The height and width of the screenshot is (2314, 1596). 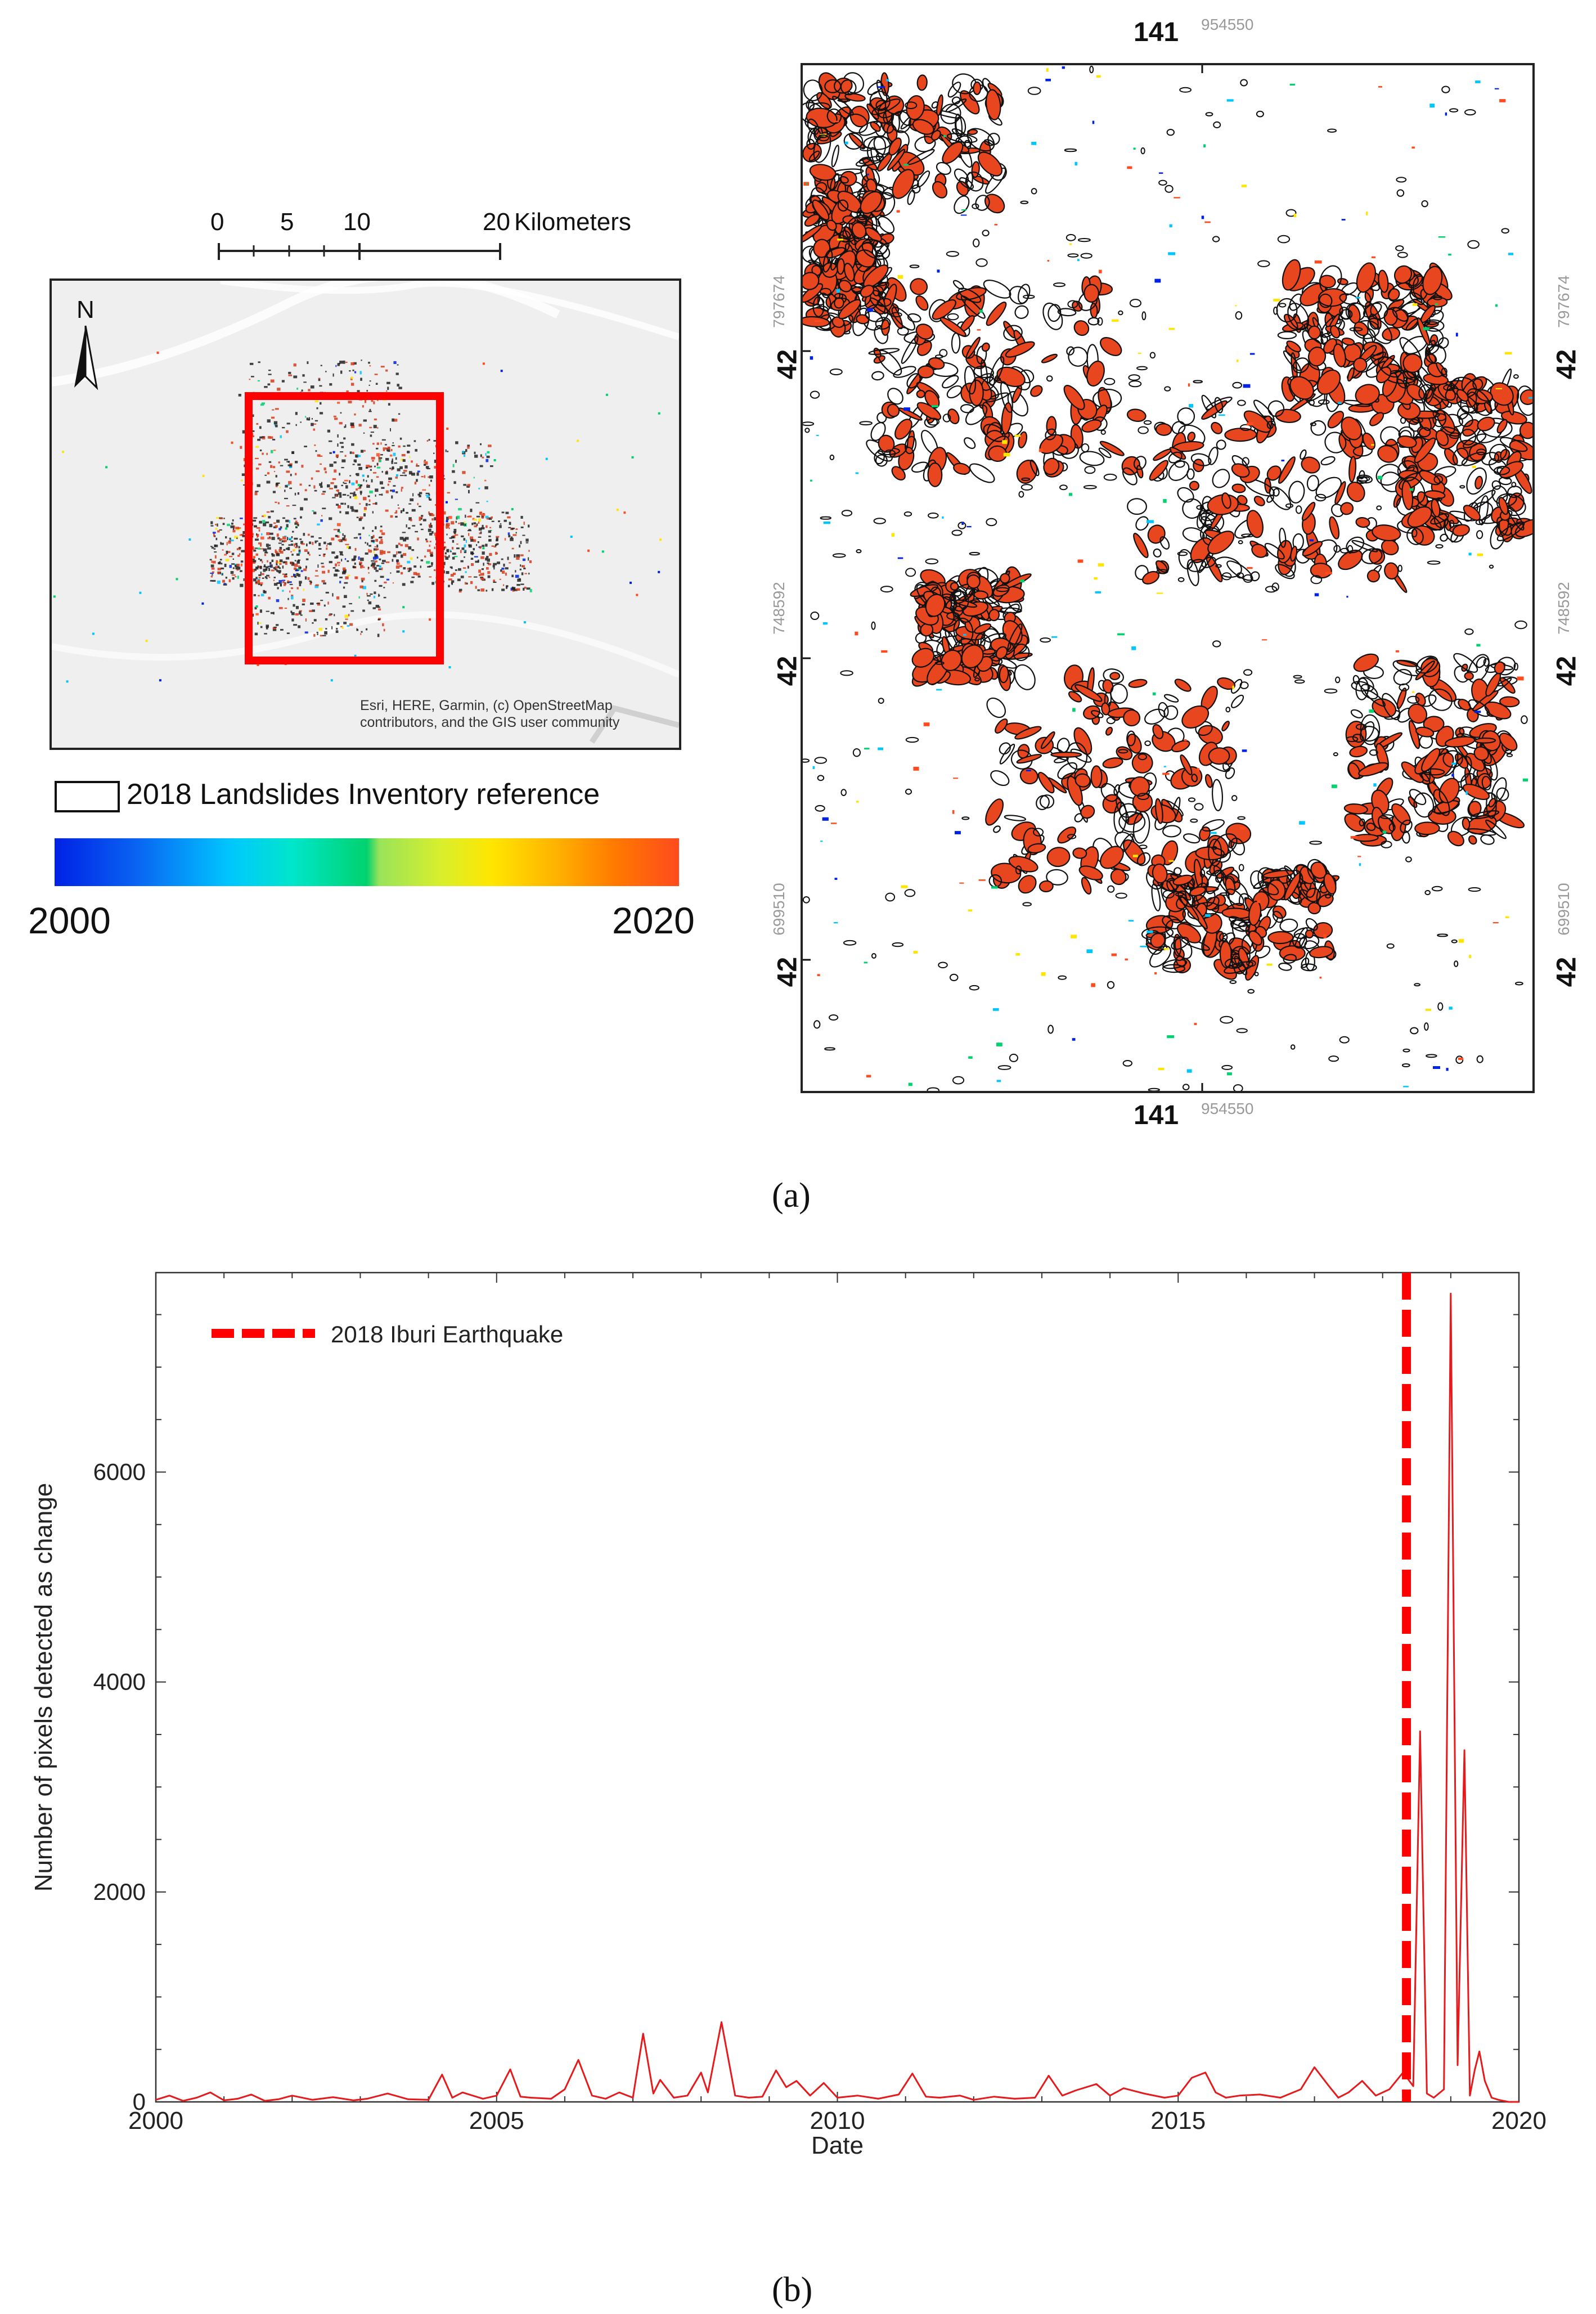 I want to click on lat-right-3: 42, so click(x=1567, y=971).